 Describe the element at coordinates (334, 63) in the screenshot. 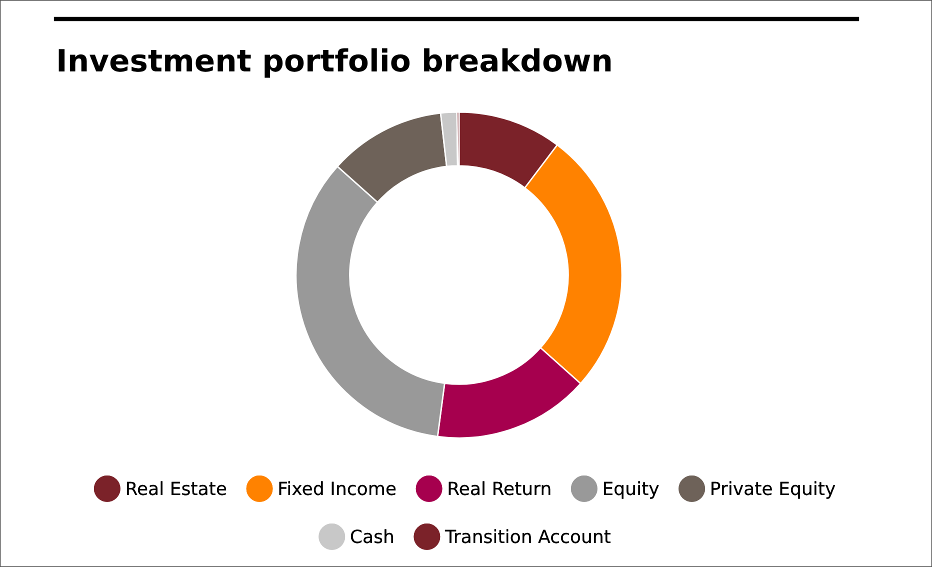

I see `chart-title: Investment portfolio breakdown` at that location.